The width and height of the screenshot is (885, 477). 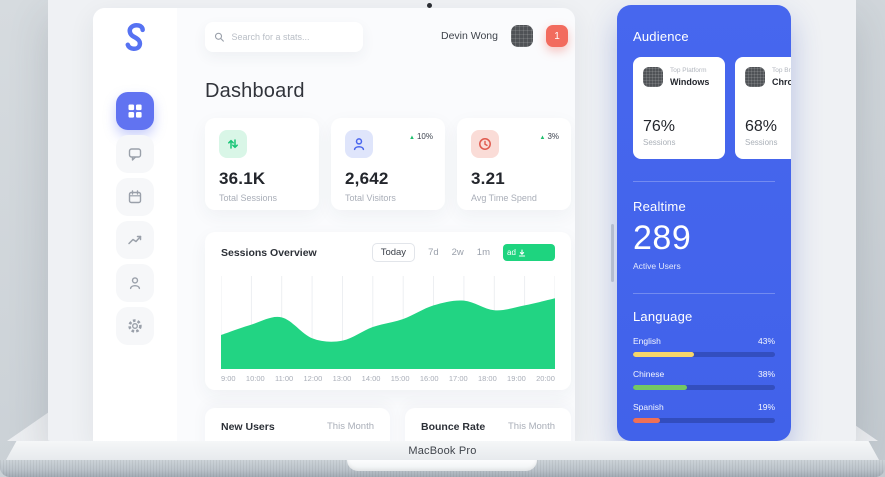 I want to click on language-row-chinese: Chinese 38%, so click(x=704, y=379).